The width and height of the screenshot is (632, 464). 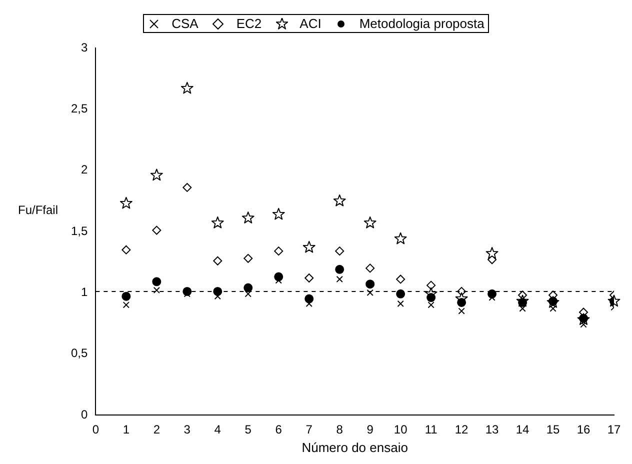 What do you see at coordinates (401, 429) in the screenshot?
I see `x-tick-label: 10` at bounding box center [401, 429].